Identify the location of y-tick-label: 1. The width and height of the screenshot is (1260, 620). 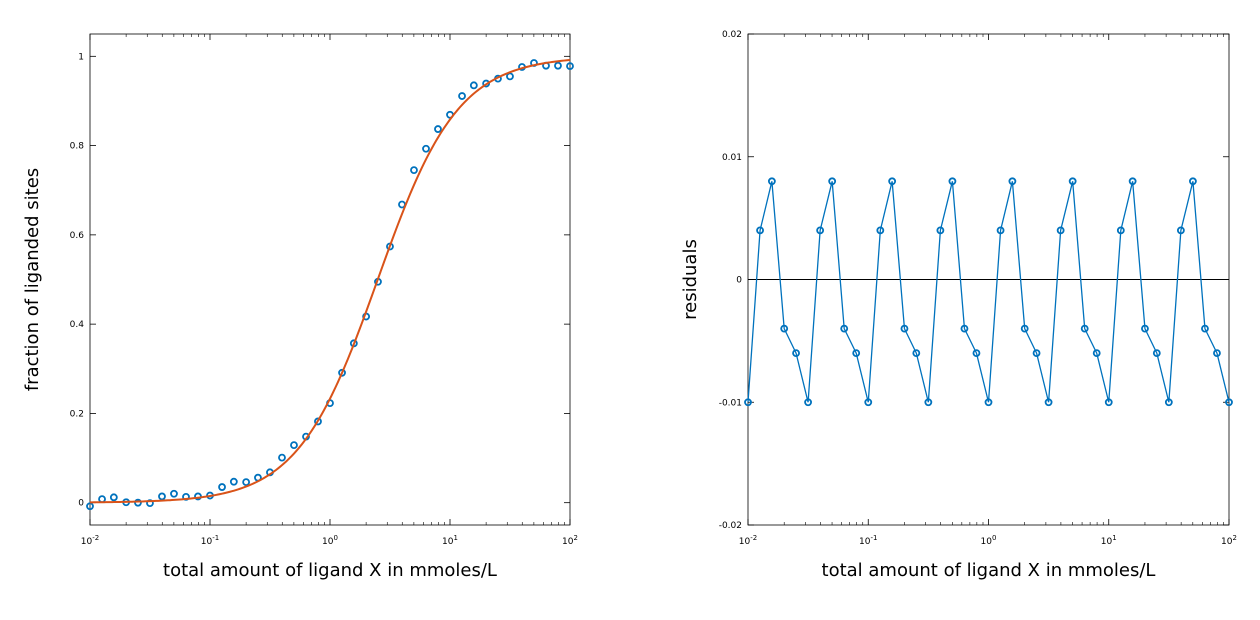
(81, 57).